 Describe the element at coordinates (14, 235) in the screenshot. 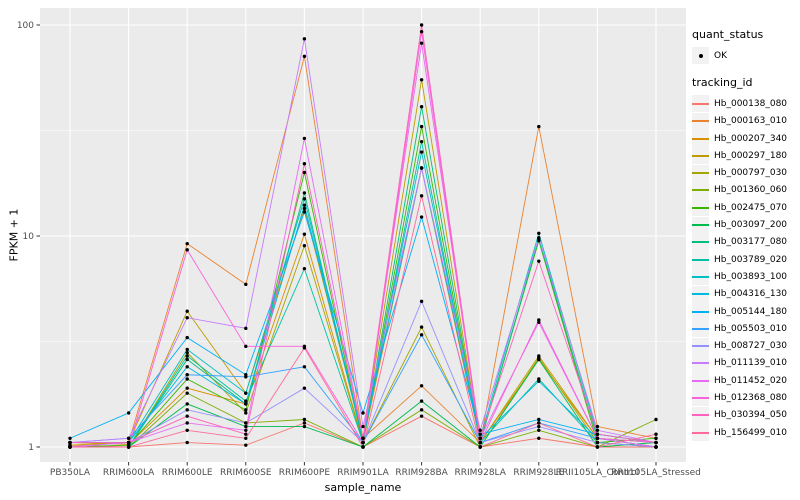

I see `y-axis-title: FPKM + 1` at that location.